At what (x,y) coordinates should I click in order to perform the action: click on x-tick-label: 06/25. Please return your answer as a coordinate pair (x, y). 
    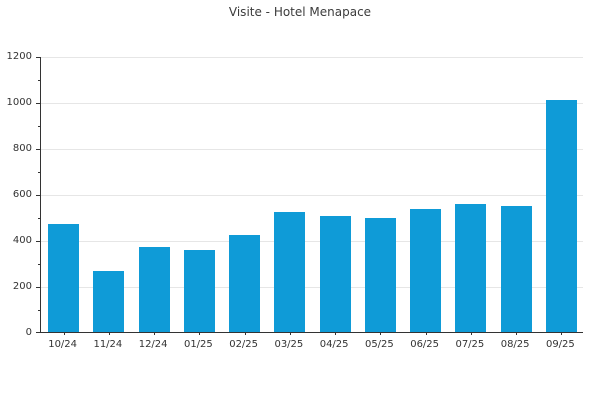
    Looking at the image, I should click on (425, 344).